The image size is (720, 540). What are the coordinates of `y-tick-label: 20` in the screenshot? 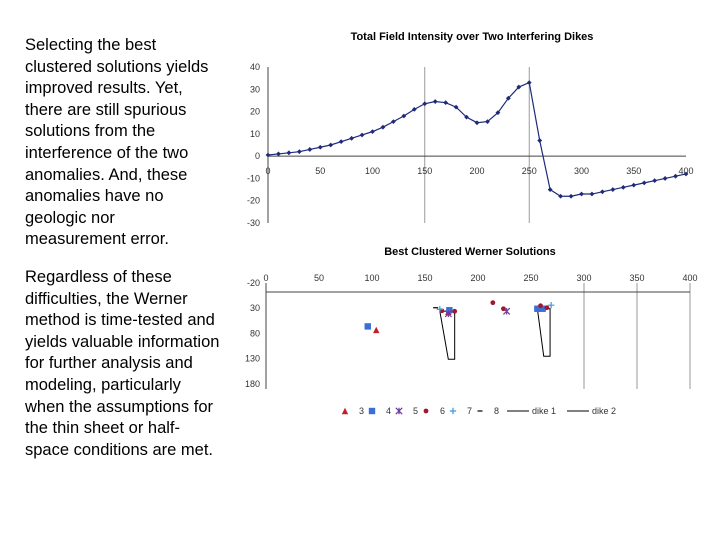 It's located at (255, 112).